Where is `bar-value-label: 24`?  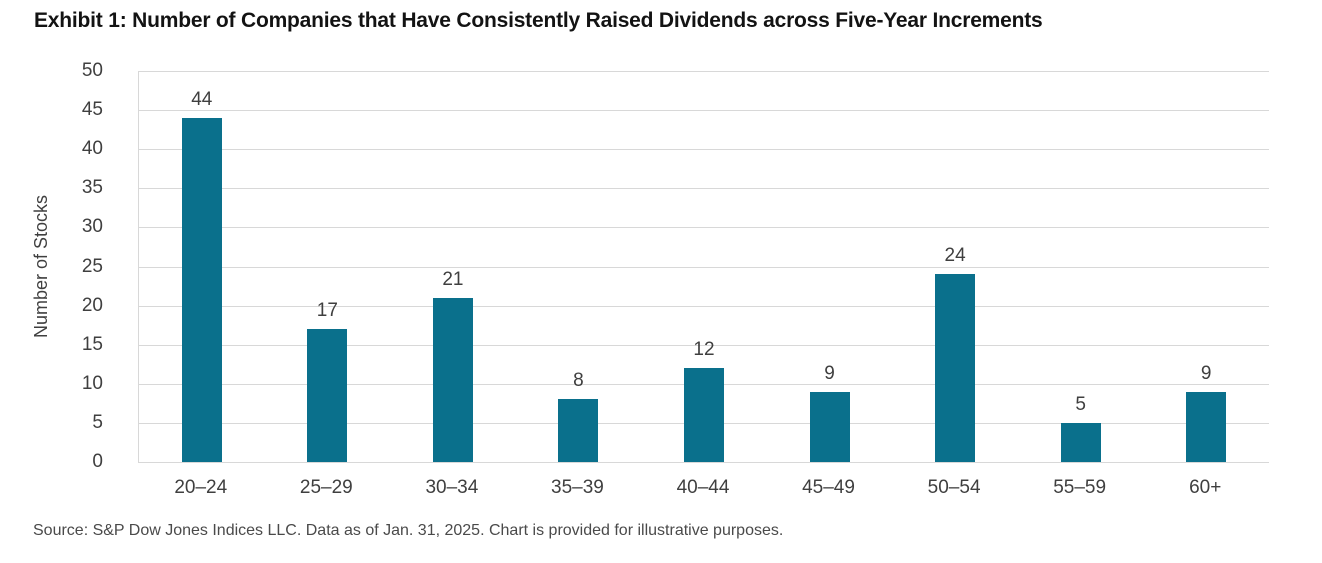
bar-value-label: 24 is located at coordinates (955, 256).